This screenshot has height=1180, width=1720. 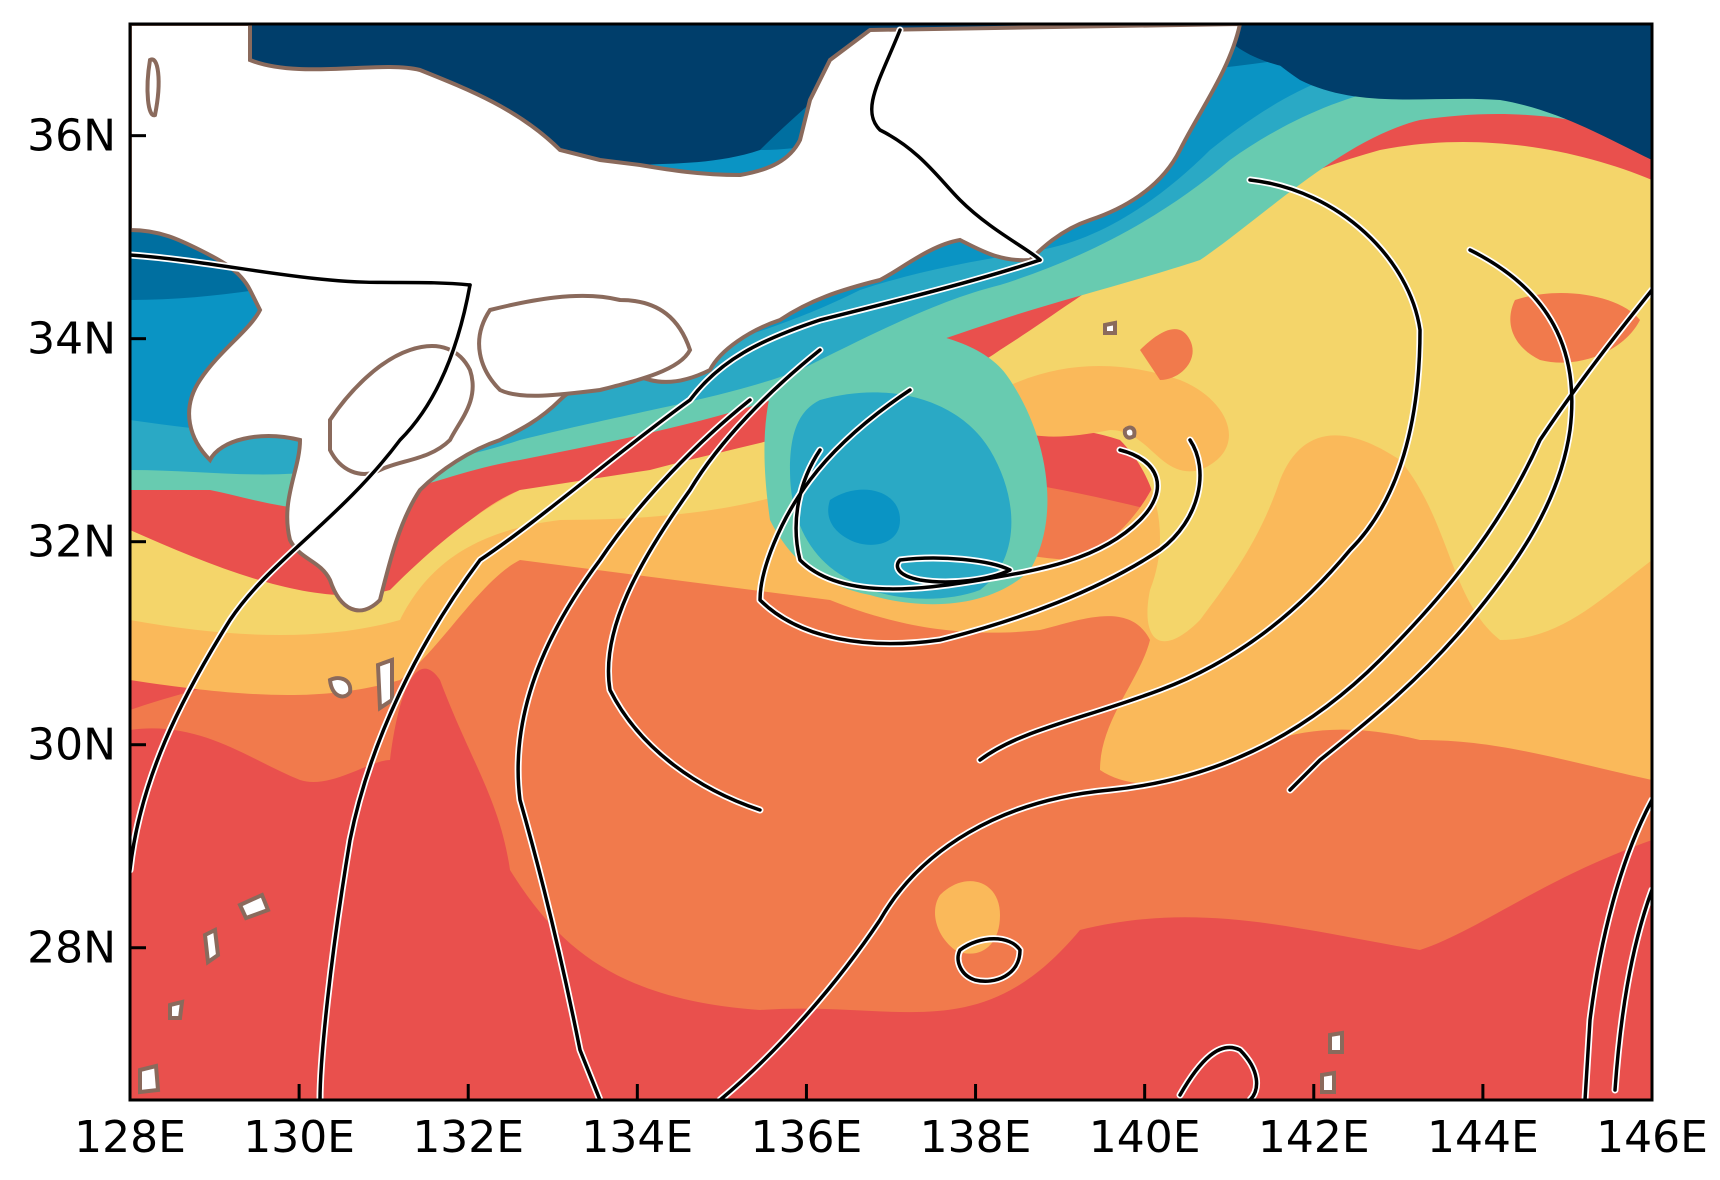 I want to click on y-axis: 36N 34N 32N 30N 28N, so click(x=86, y=542).